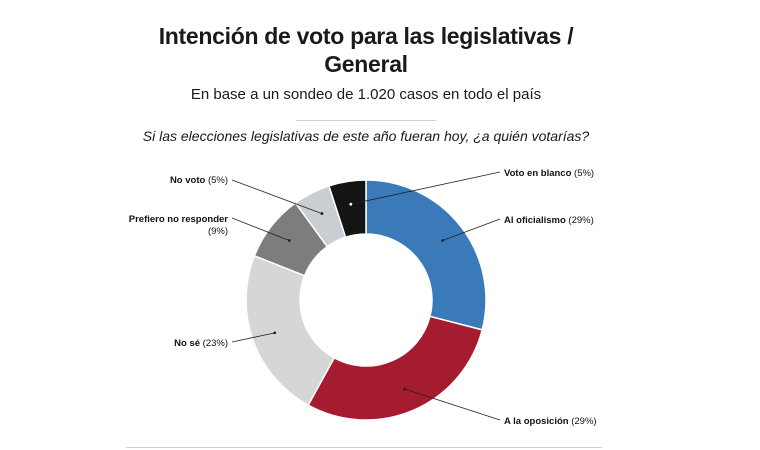  I want to click on bottom-divider, so click(364, 447).